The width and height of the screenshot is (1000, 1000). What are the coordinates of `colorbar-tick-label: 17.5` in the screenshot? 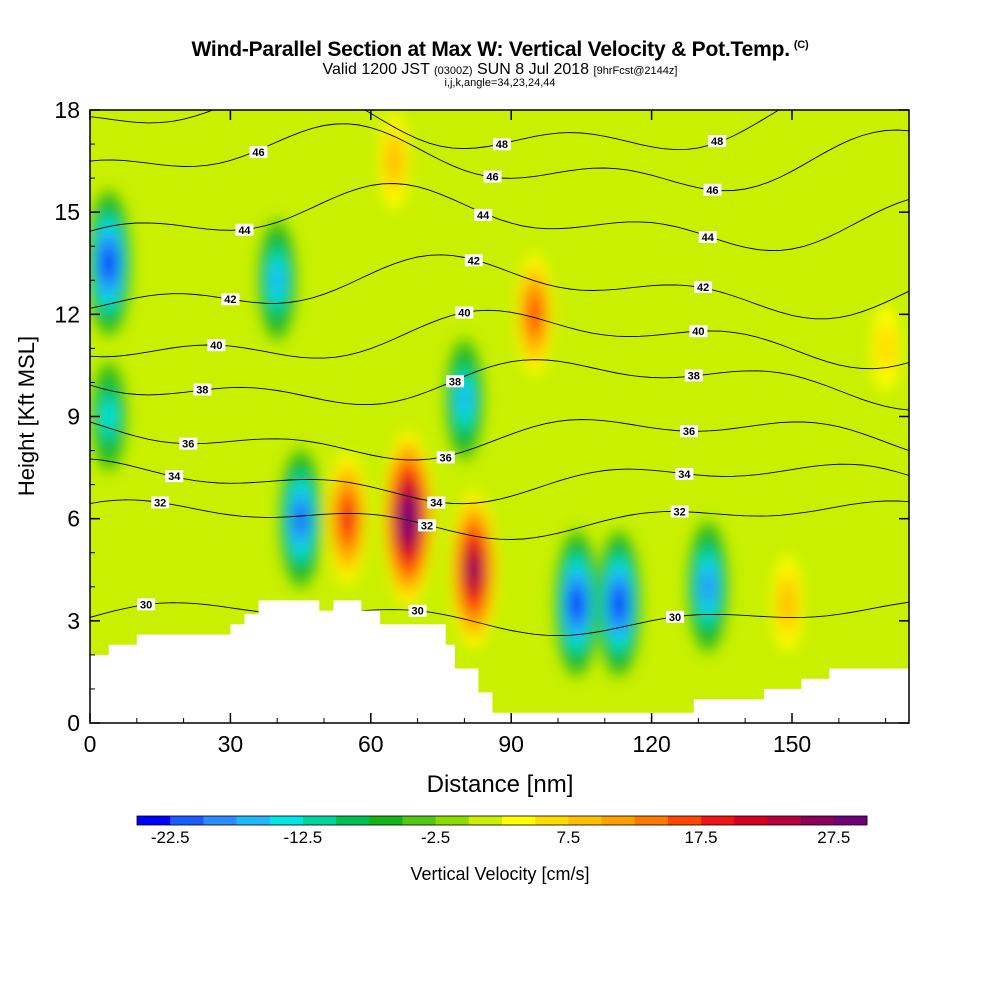 It's located at (701, 837).